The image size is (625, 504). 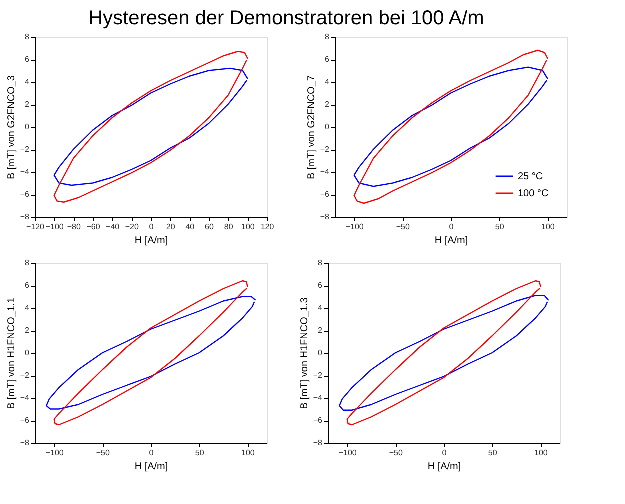 I want to click on x-tick-label: 60, so click(x=209, y=227).